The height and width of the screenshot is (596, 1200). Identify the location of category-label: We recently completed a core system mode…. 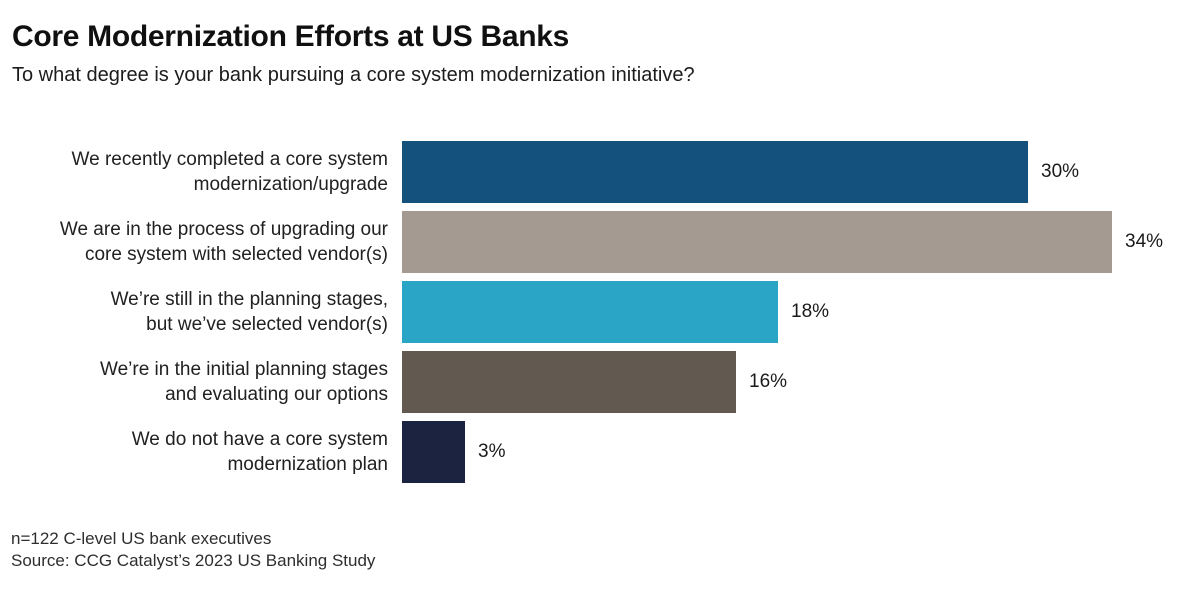
(229, 172).